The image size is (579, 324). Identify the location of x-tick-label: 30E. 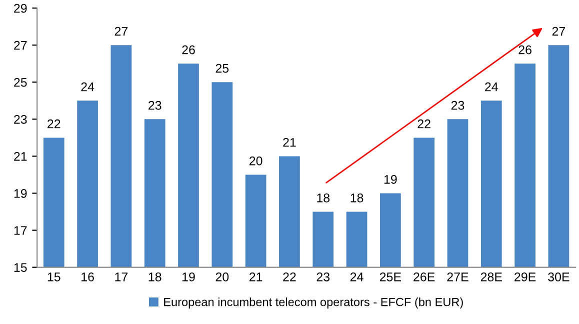
(559, 277).